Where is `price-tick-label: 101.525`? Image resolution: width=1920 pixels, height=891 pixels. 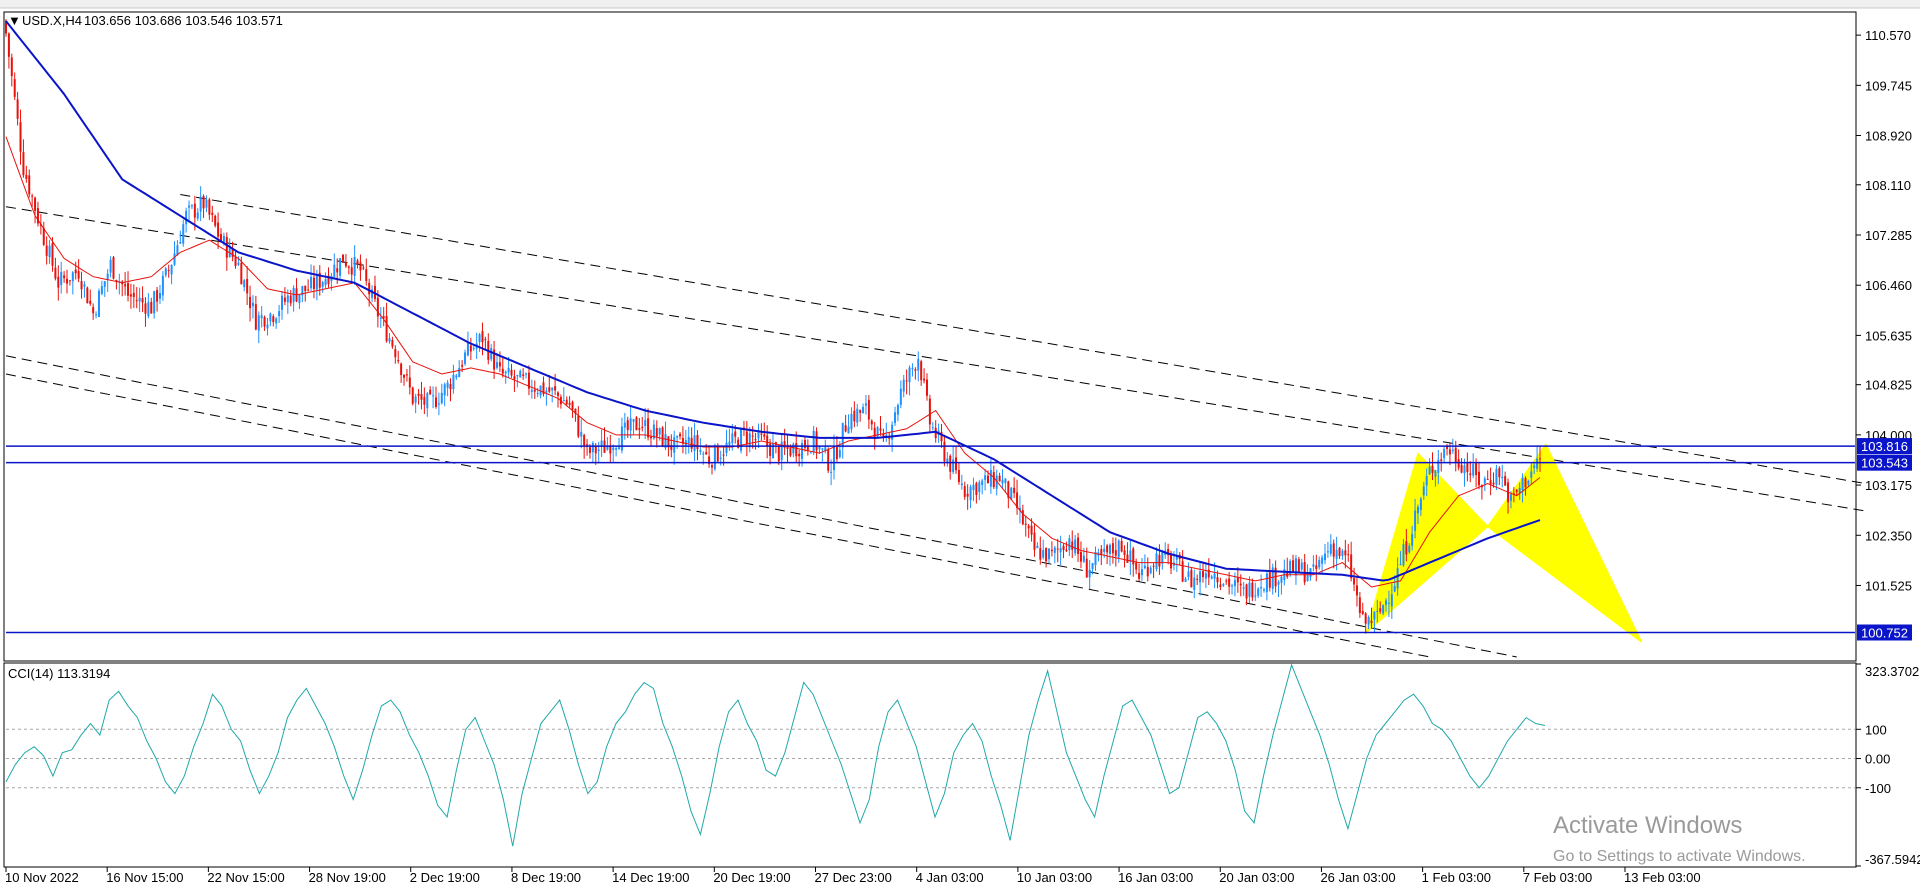 price-tick-label: 101.525 is located at coordinates (1888, 585).